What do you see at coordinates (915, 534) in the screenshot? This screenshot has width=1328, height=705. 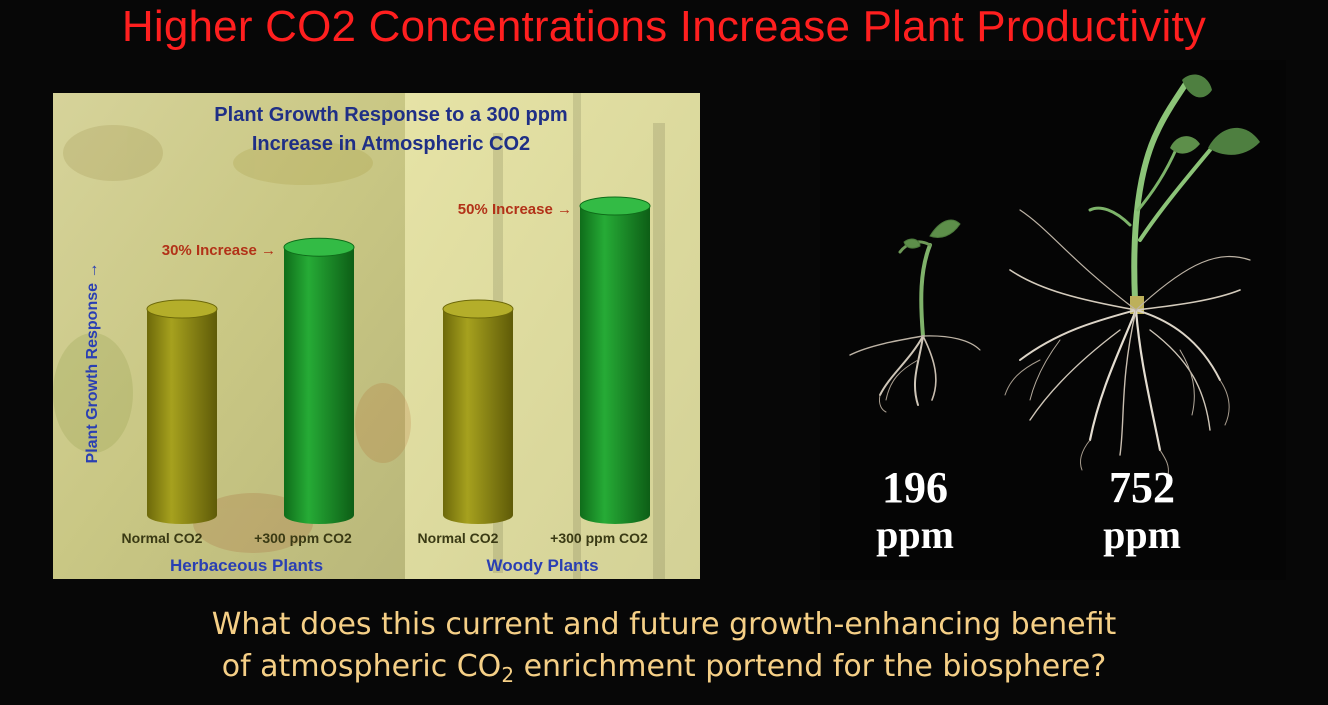 I see `low-co2-unit: ppm` at bounding box center [915, 534].